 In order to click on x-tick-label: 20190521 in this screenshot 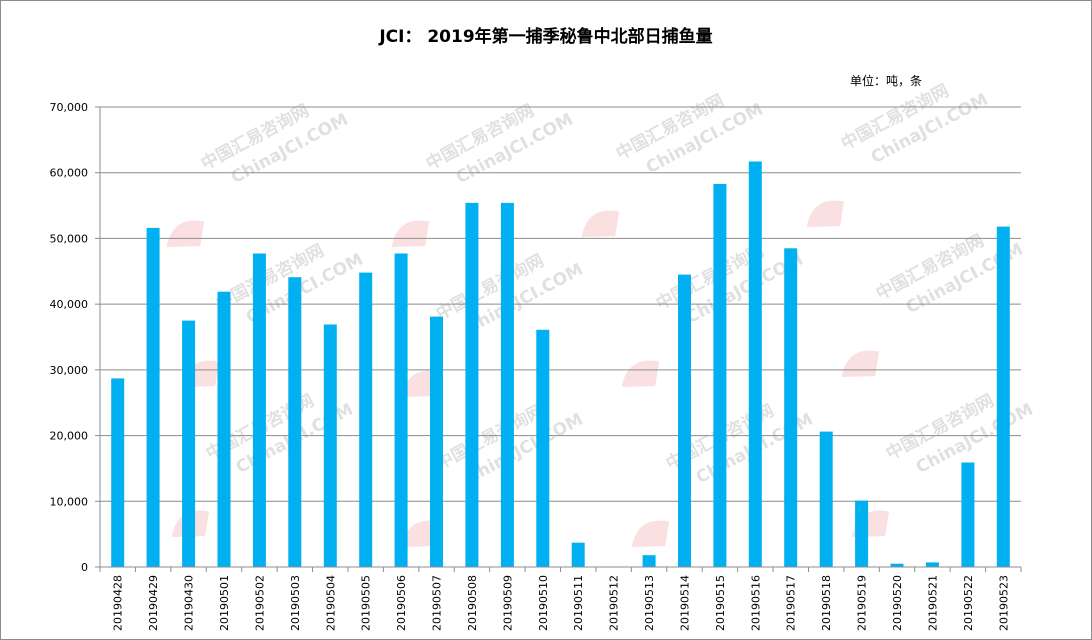, I will do `click(932, 603)`.